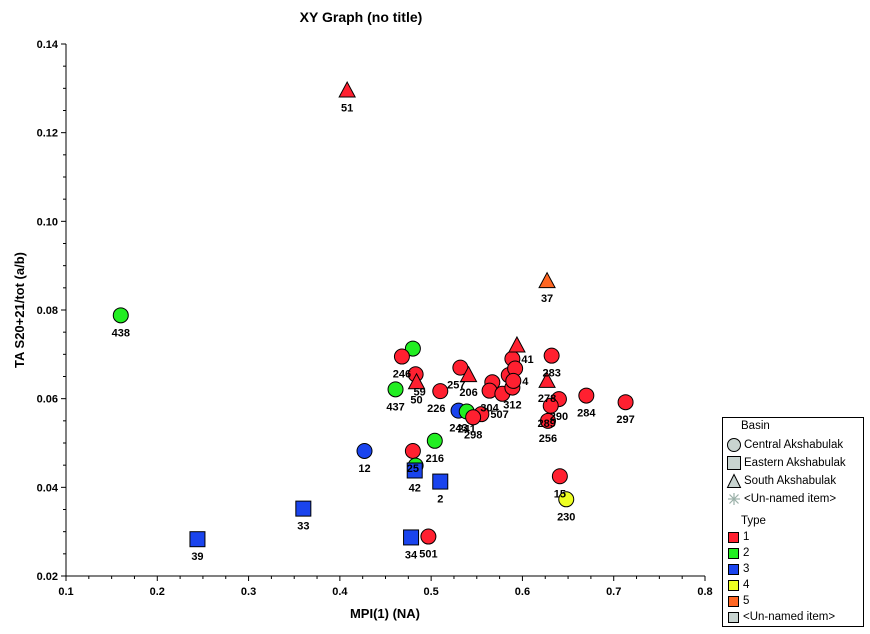 The image size is (870, 634). Describe the element at coordinates (746, 585) in the screenshot. I see `legend-label: 4` at that location.